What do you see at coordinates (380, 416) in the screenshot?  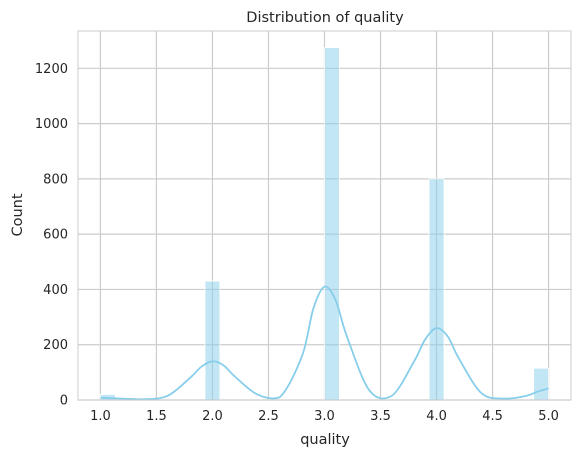 I see `x-tick-label: 3.5` at bounding box center [380, 416].